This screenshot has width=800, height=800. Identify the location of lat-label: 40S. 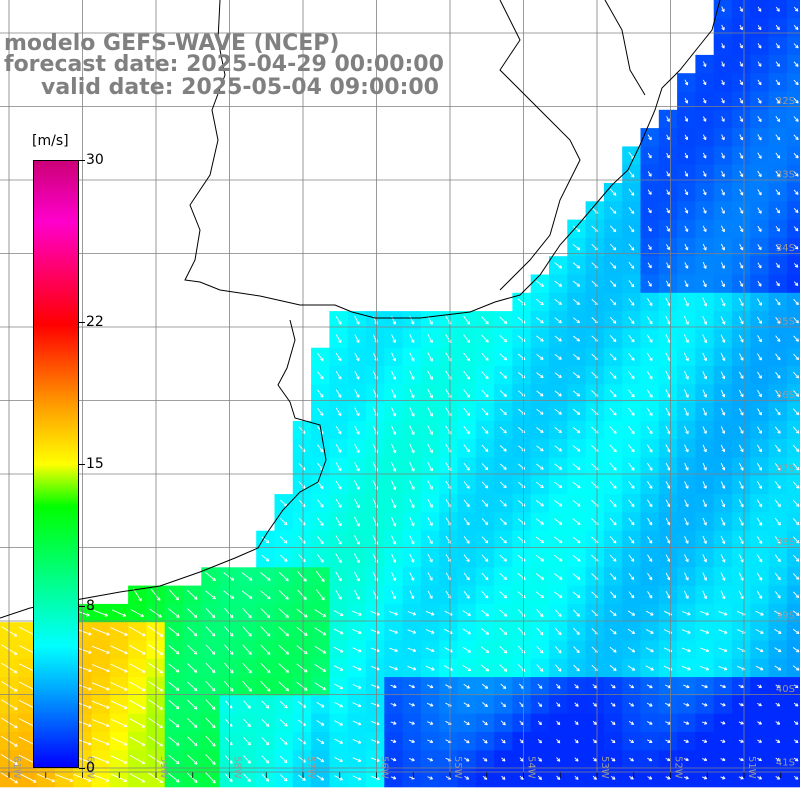
(785, 689).